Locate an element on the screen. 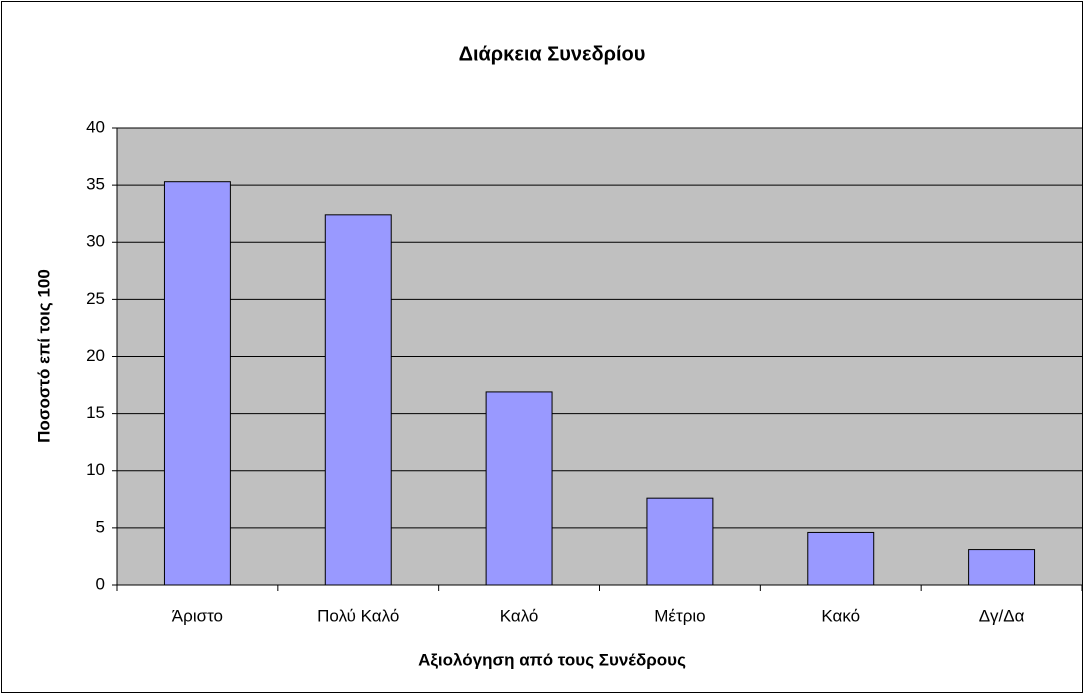 This screenshot has height=695, width=1085. x-axis-label: Αξιολόγηση από τους Συνέδρους is located at coordinates (552, 659).